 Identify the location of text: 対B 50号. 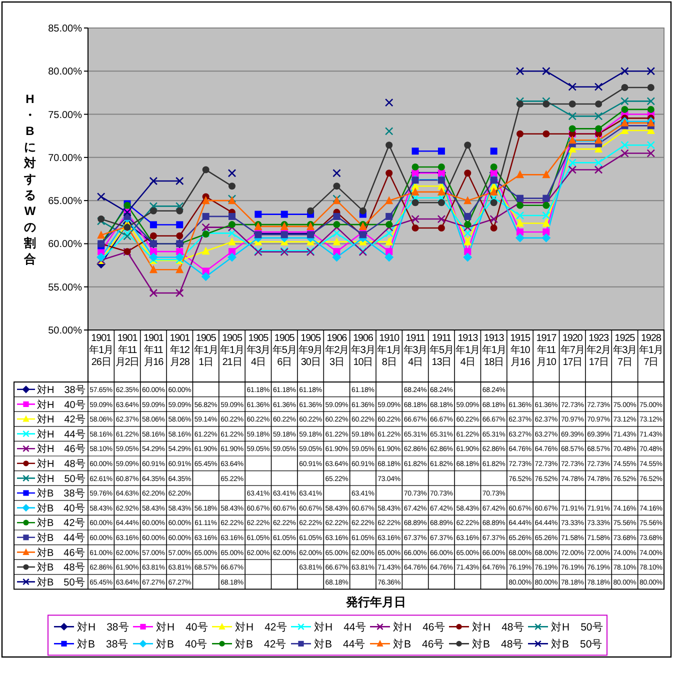
(577, 644).